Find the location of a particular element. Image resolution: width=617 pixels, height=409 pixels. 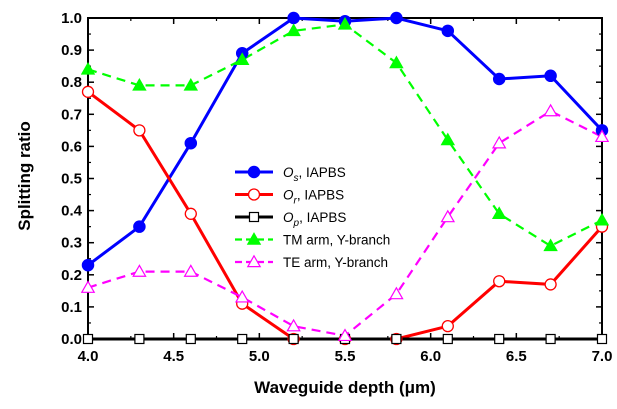

x-tick-label: 5.0 is located at coordinates (259, 356).